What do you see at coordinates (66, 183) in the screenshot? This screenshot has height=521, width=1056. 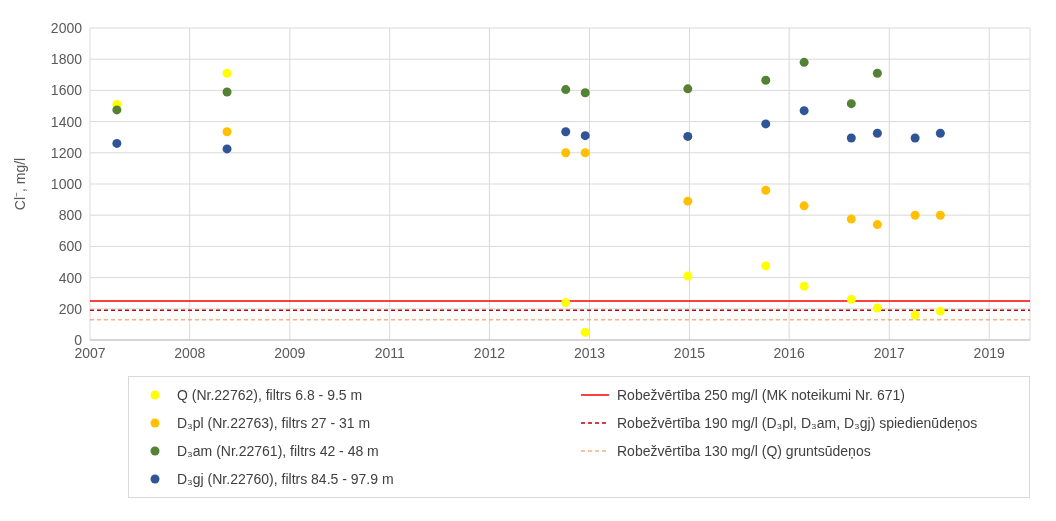 I see `y-tick-label: 1000` at bounding box center [66, 183].